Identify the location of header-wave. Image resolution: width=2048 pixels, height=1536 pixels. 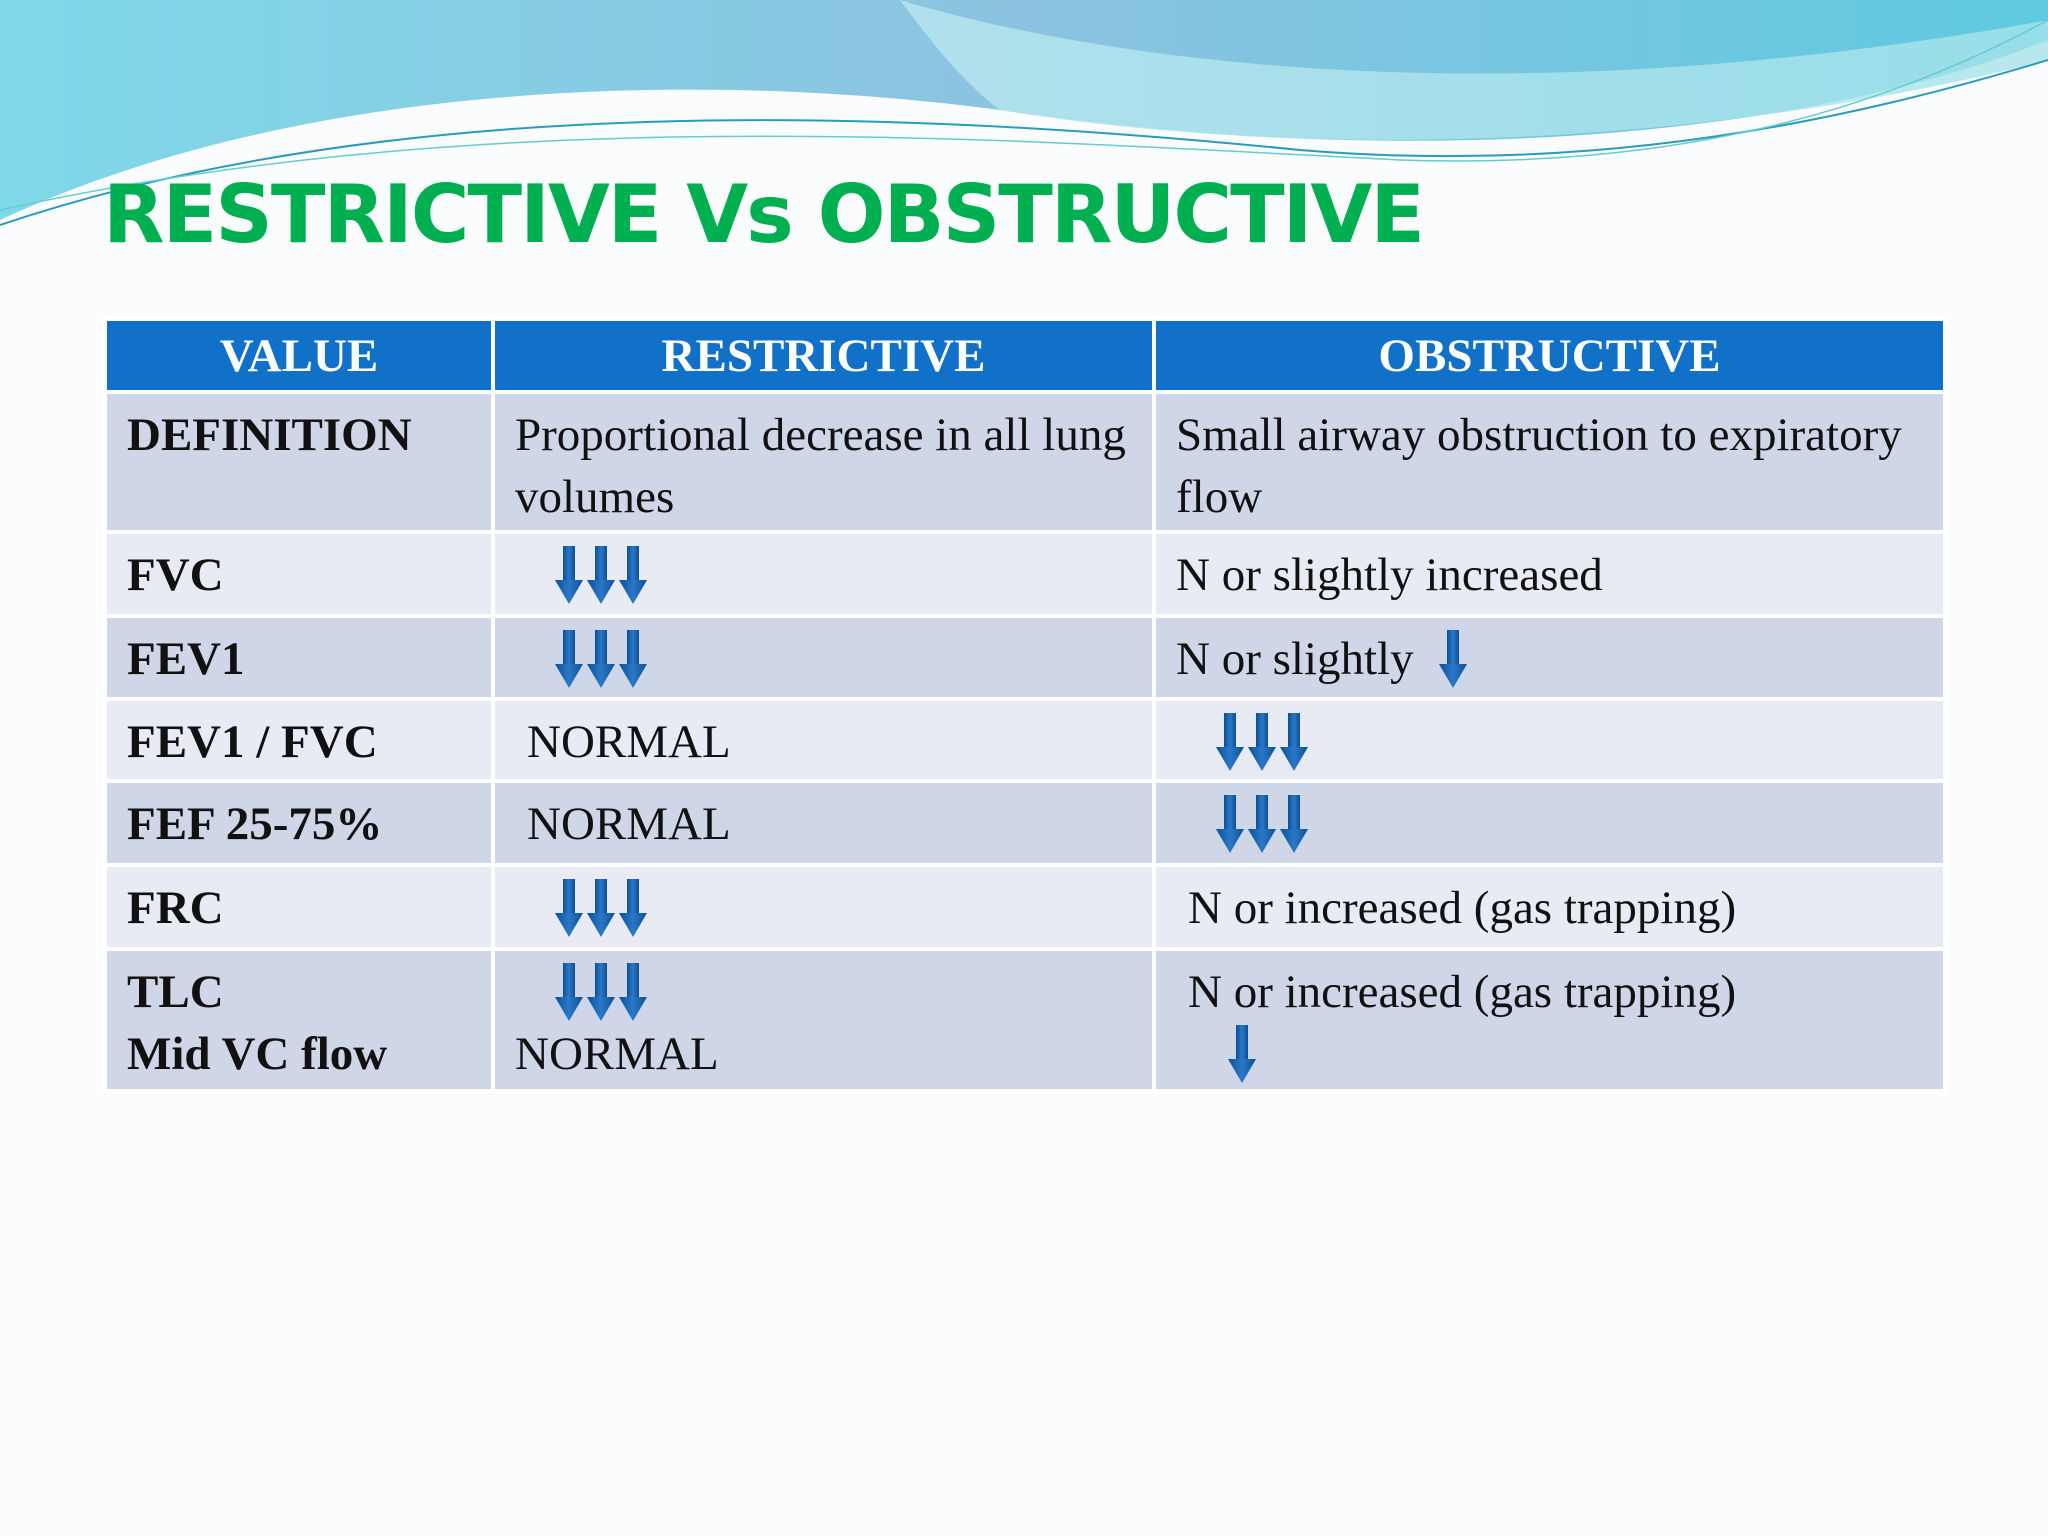
(1024, 113).